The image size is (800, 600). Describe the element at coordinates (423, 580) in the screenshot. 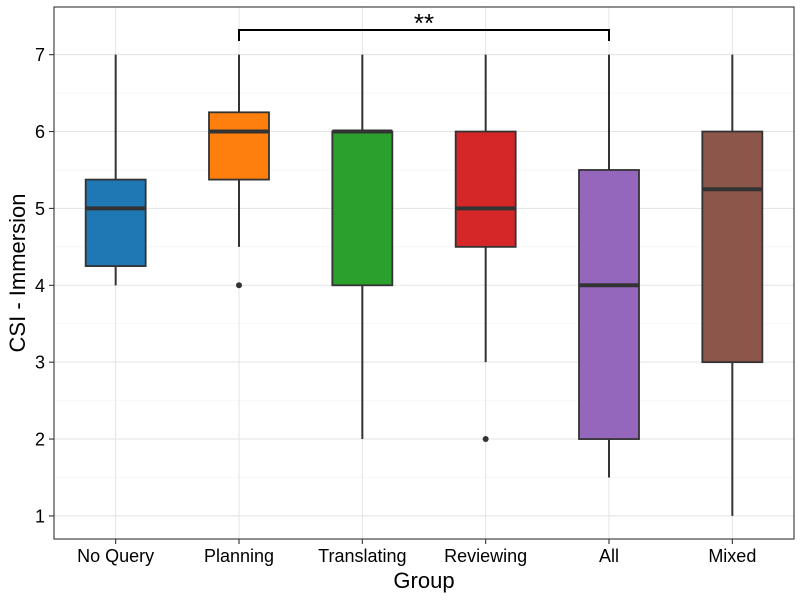

I see `x-axis-title: Group` at that location.